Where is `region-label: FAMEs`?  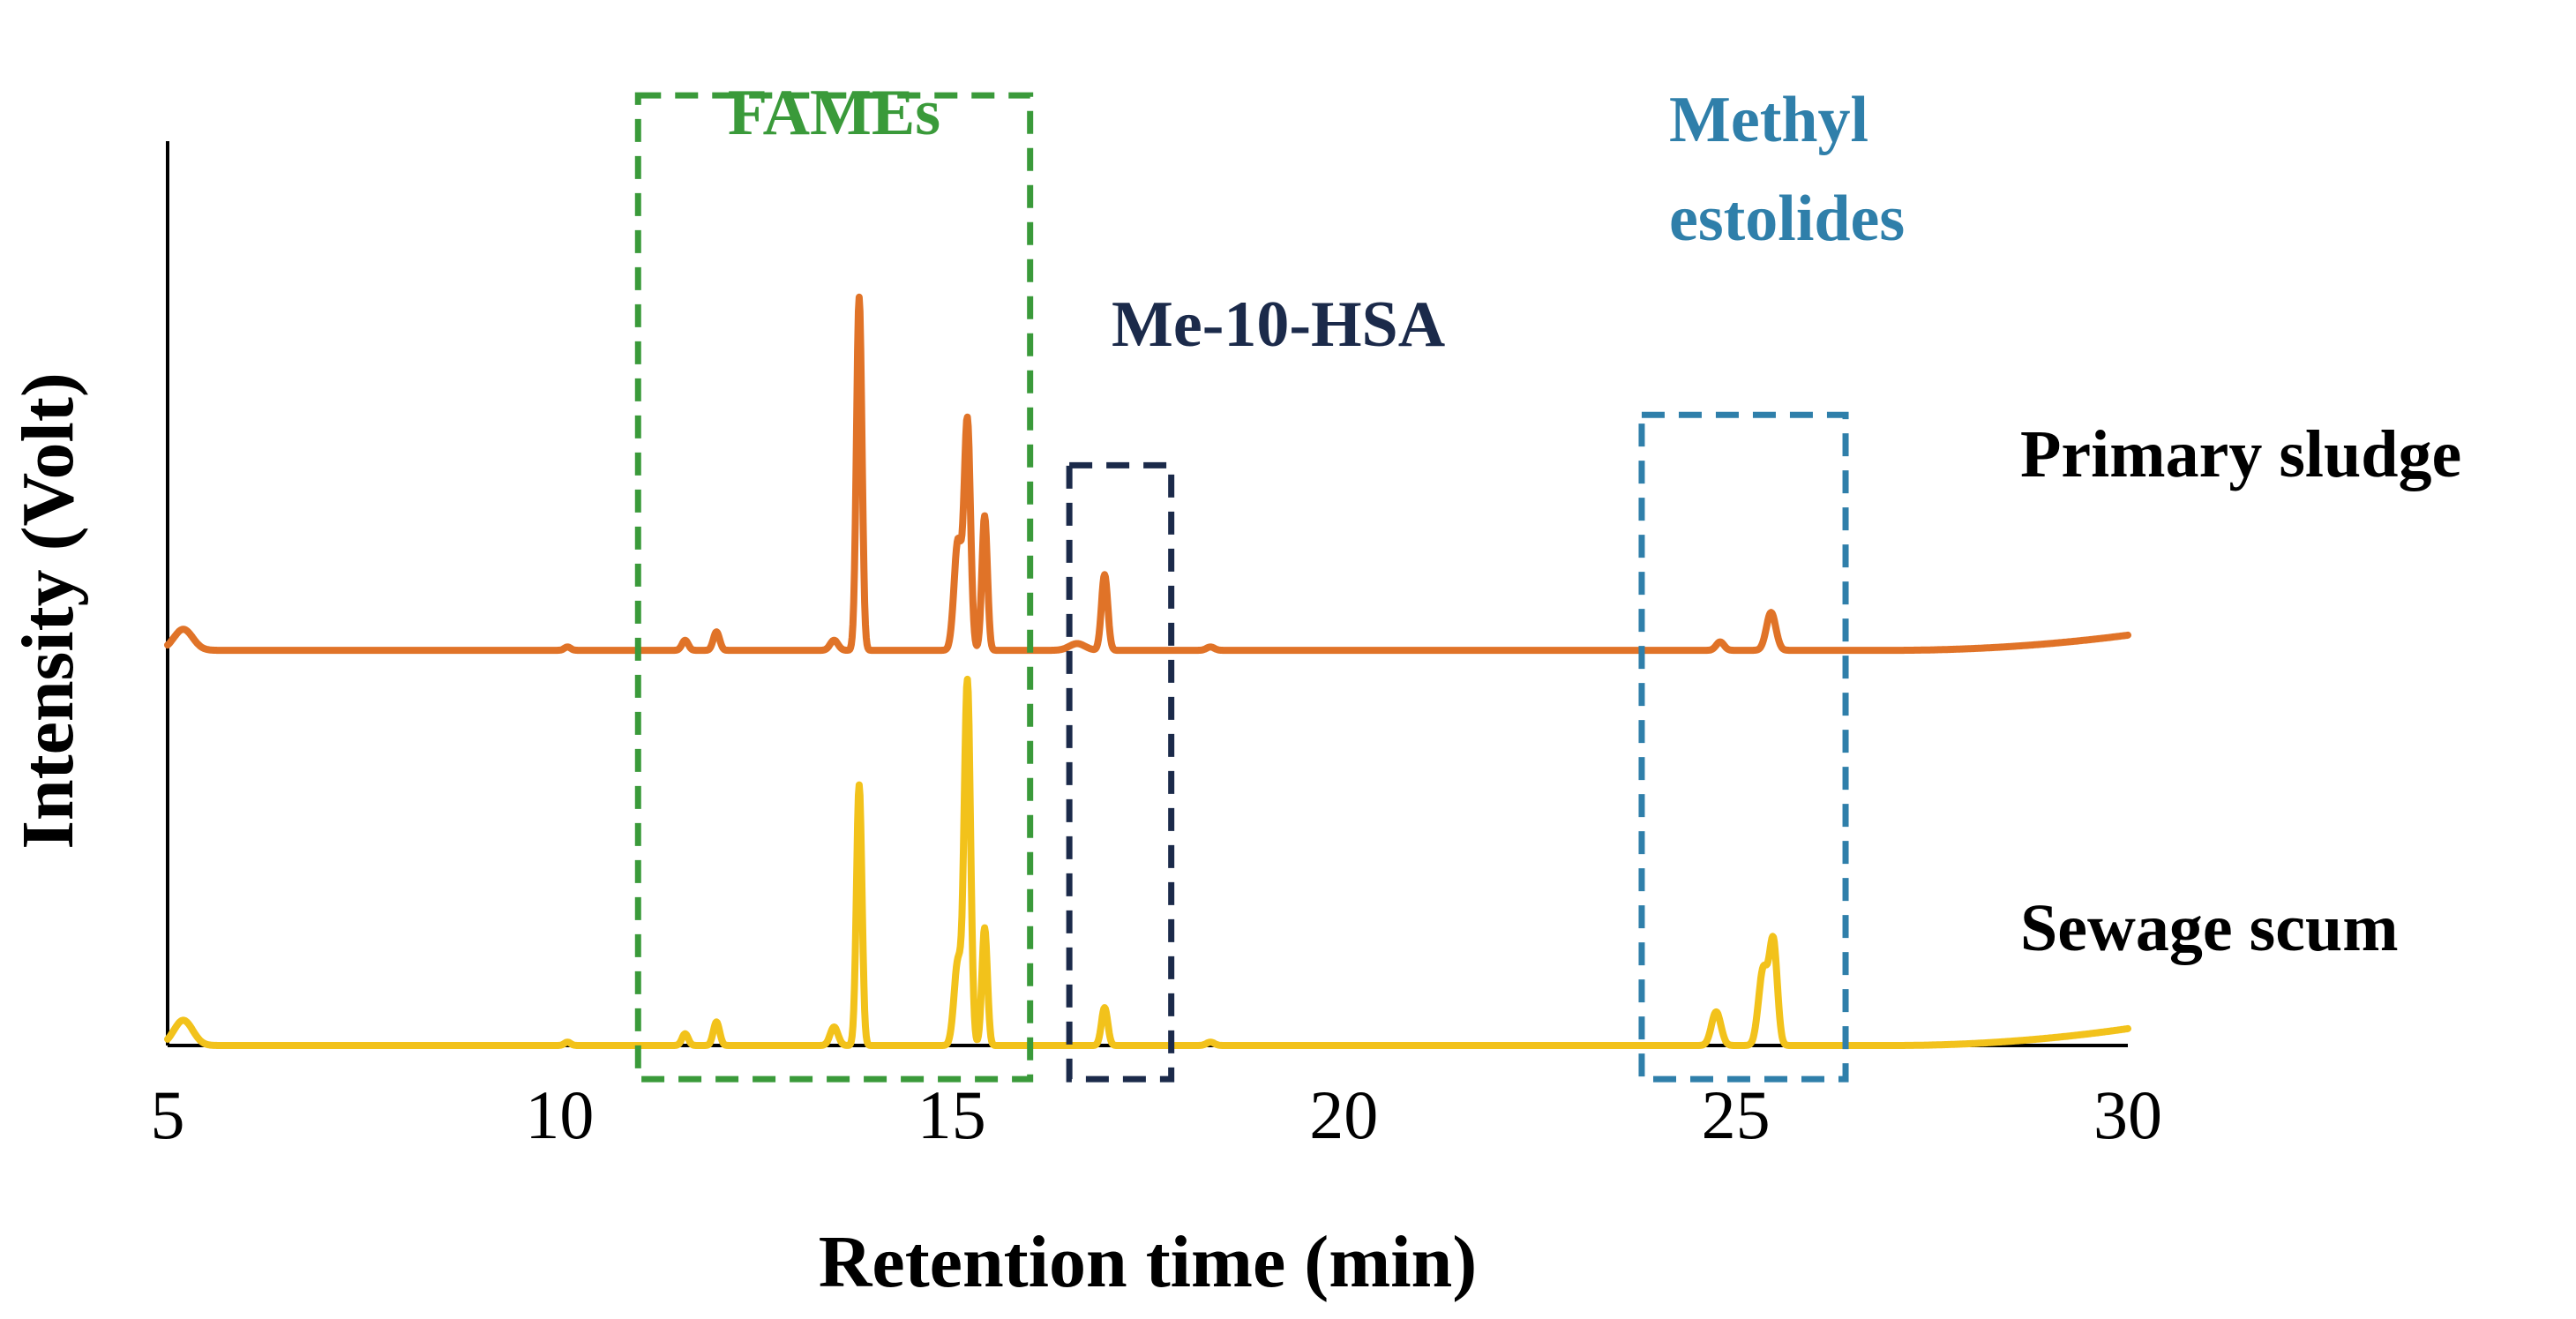 region-label: FAMEs is located at coordinates (834, 113).